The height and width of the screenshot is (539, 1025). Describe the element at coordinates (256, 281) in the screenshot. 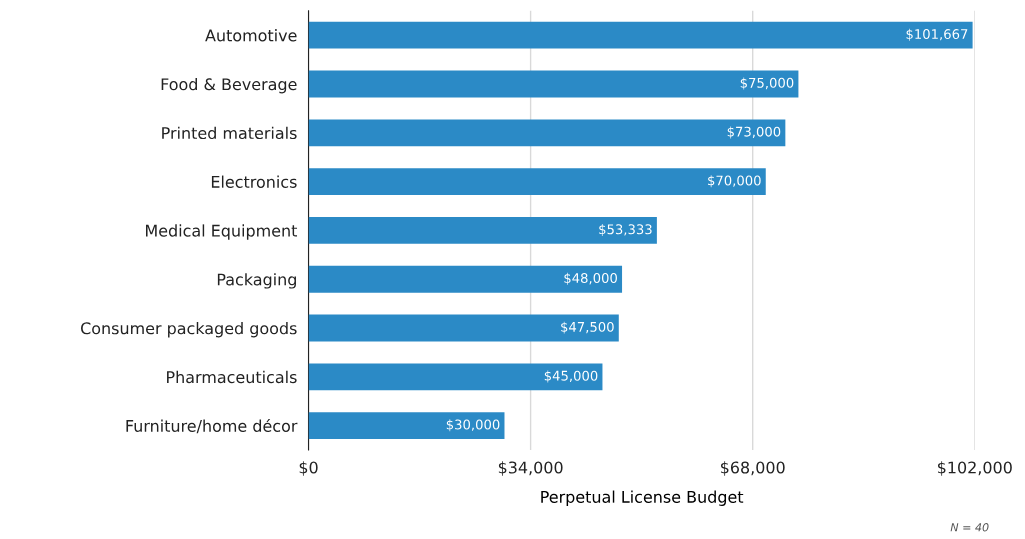

I see `y-tick-label: Packaging` at that location.